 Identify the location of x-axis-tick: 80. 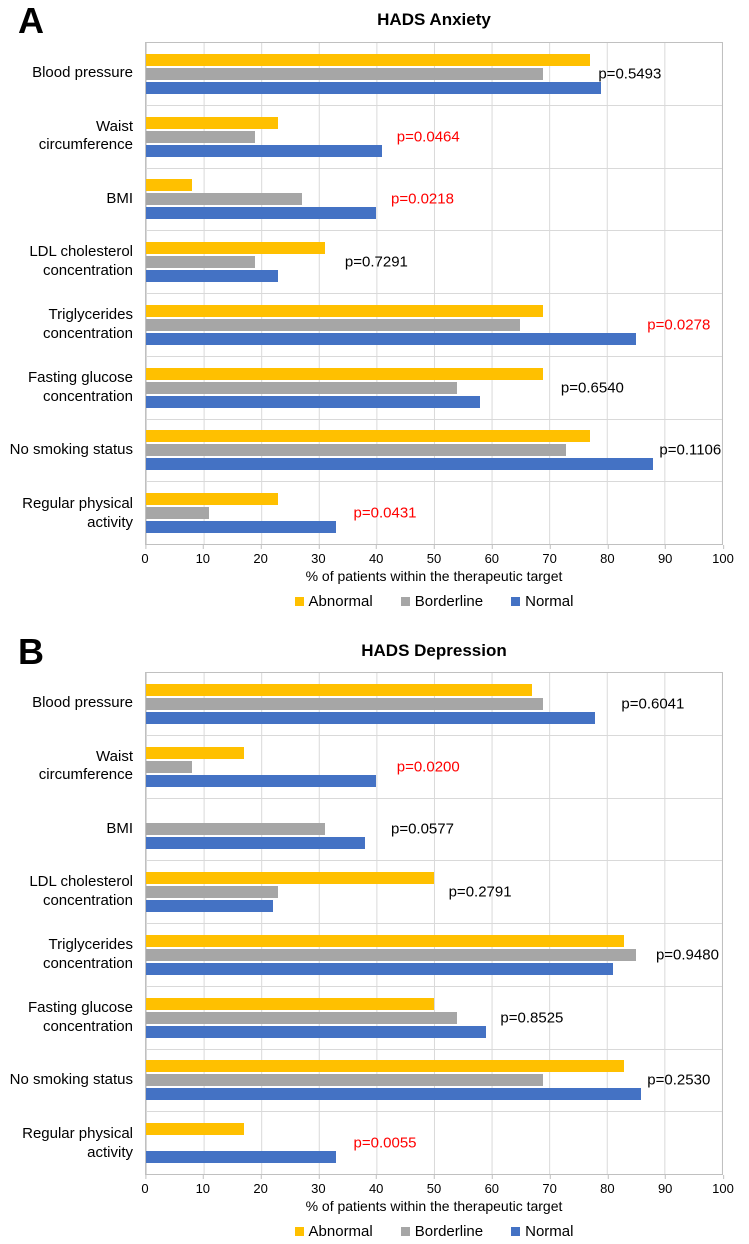
(607, 1185).